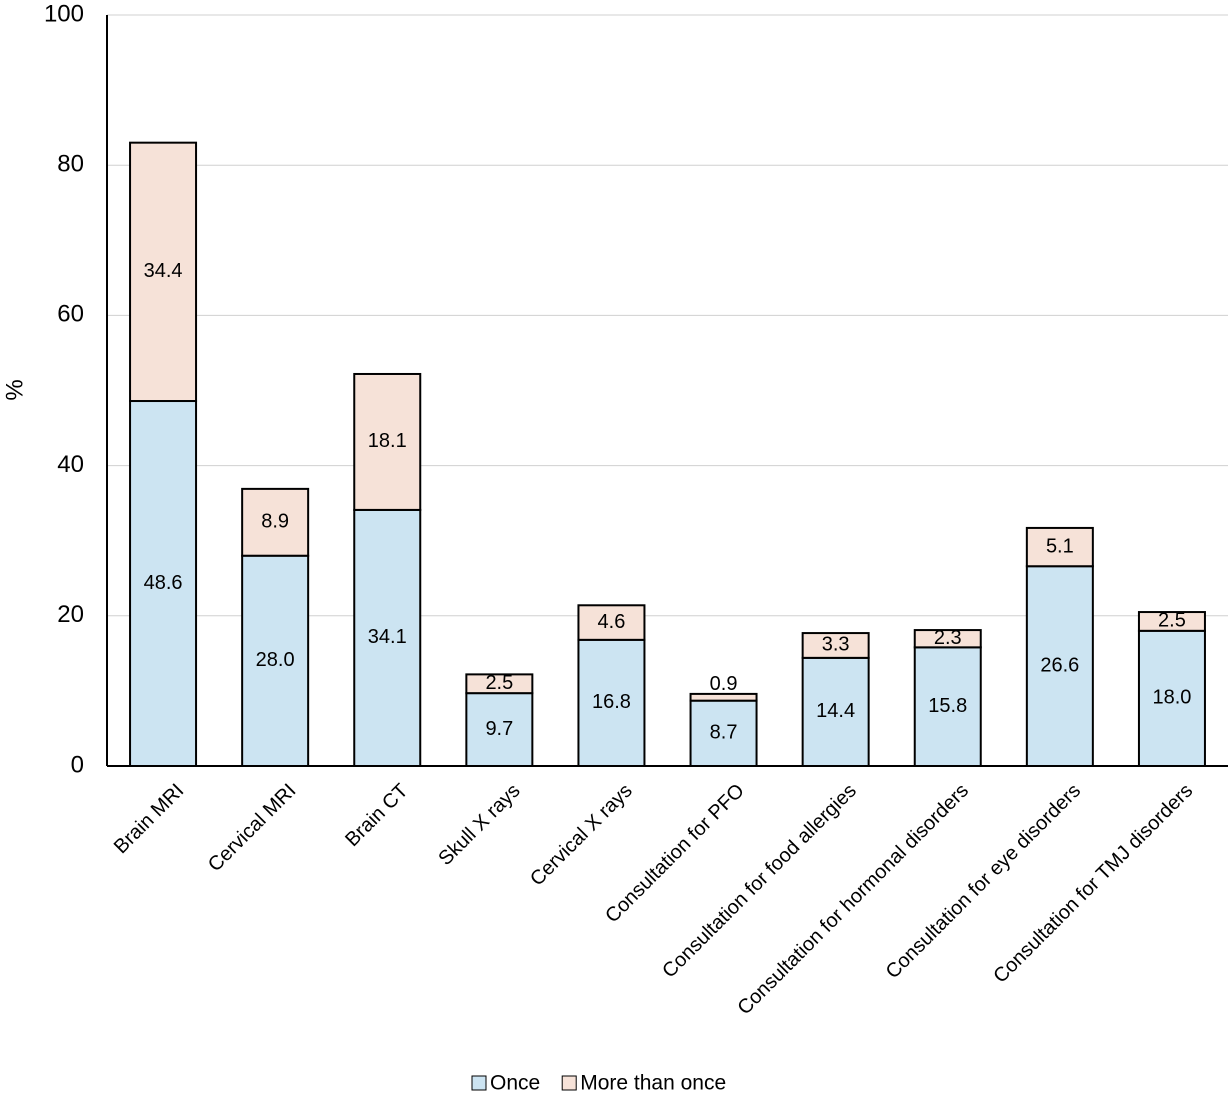  What do you see at coordinates (77, 764) in the screenshot?
I see `y-tick-label: 0` at bounding box center [77, 764].